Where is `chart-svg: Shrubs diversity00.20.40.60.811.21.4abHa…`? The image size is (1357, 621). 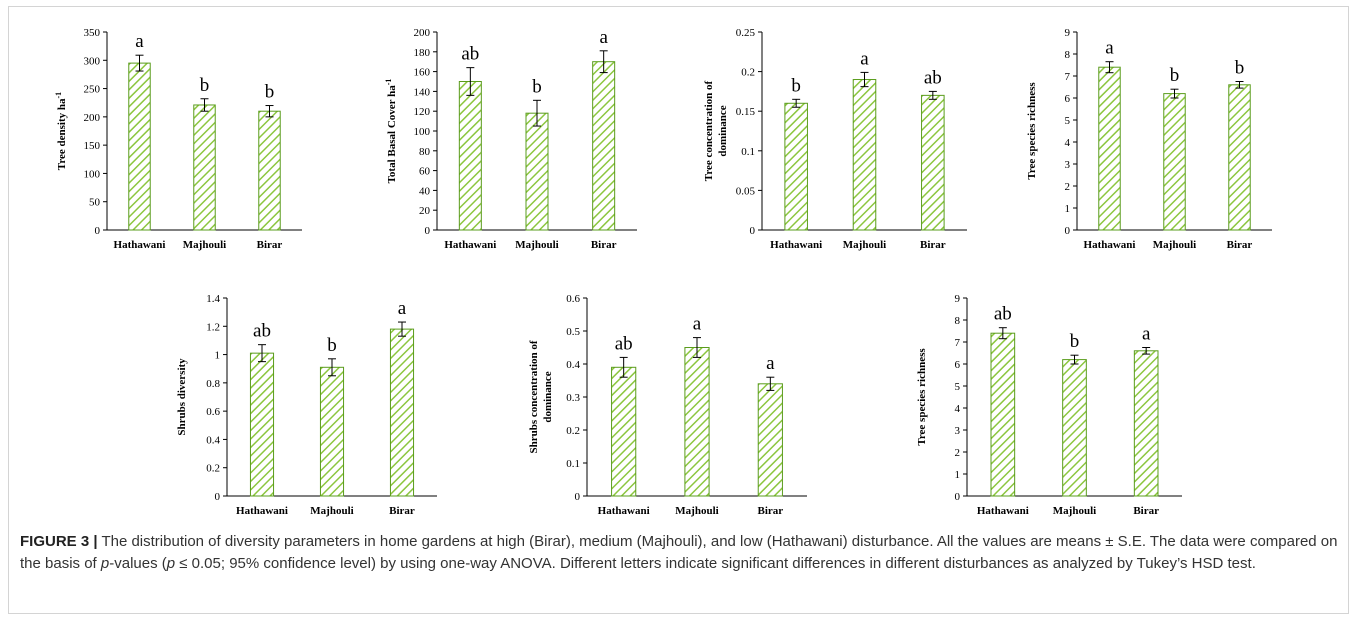
chart-svg: Shrubs diversity00.20.40.60.811.21.4abHa… is located at coordinates (306, 405).